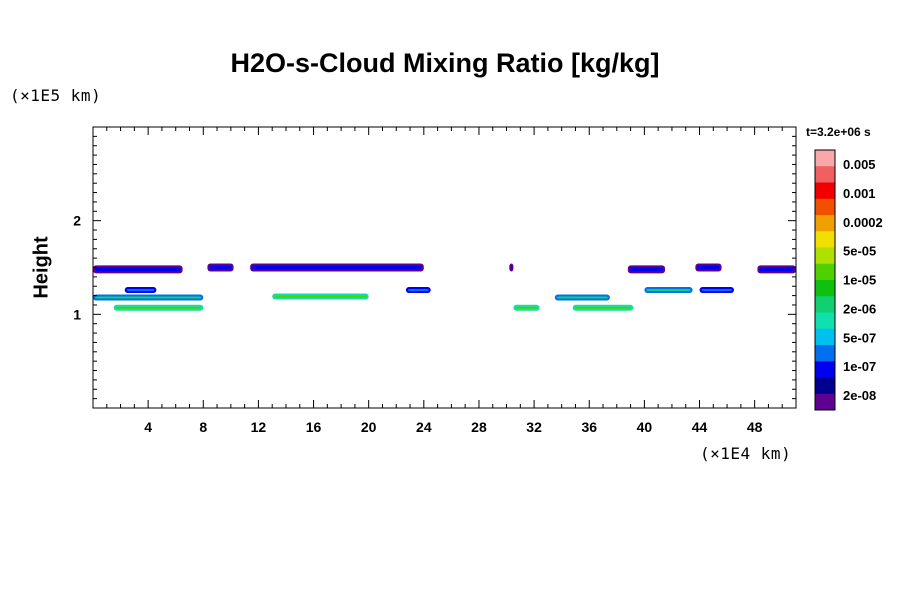  What do you see at coordinates (424, 427) in the screenshot?
I see `x-tick-label: 24` at bounding box center [424, 427].